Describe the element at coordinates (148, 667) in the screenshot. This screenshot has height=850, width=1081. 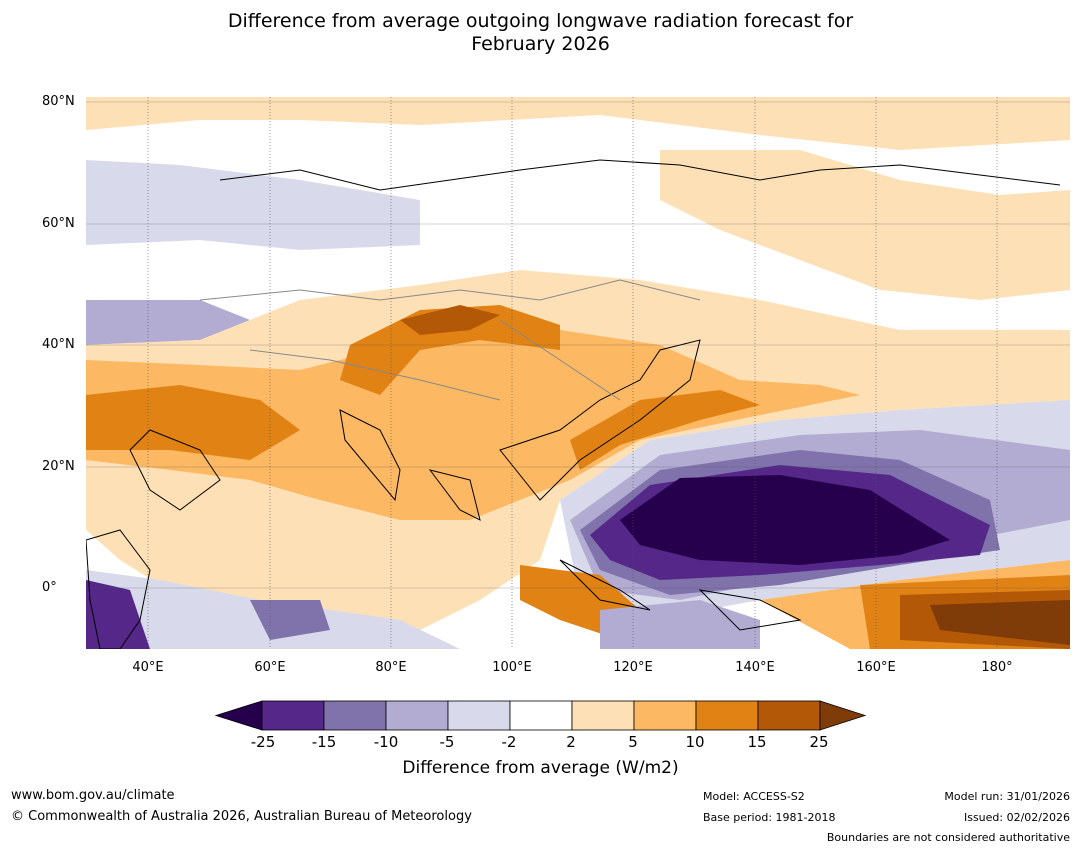
I see `lon-label-40e: 40°E` at that location.